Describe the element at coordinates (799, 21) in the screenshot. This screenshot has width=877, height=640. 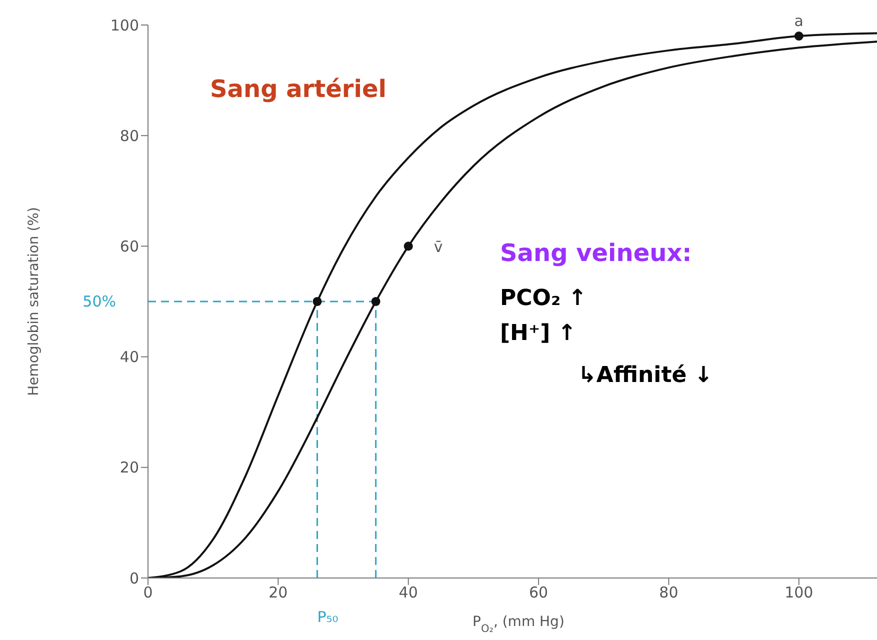
I see `annotation: a` at that location.